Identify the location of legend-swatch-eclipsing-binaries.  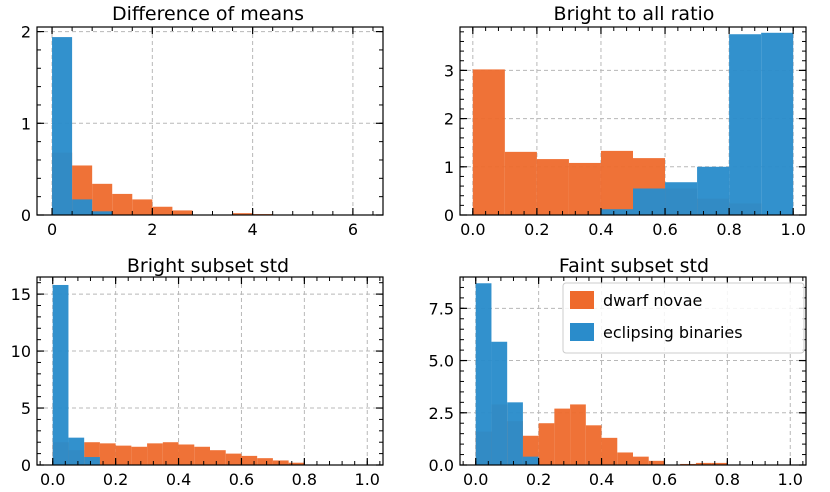
(582, 332).